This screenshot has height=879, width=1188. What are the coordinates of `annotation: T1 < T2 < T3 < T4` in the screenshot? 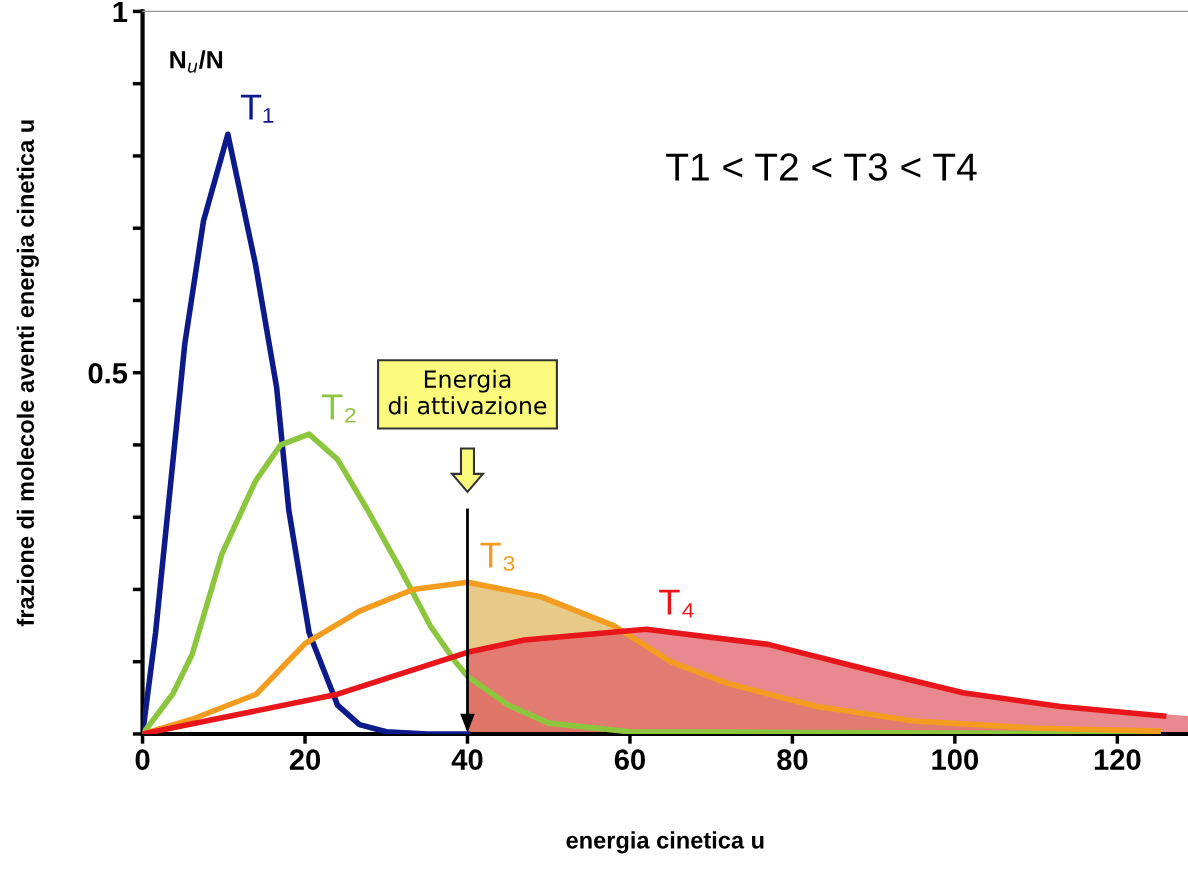 It's located at (821, 167).